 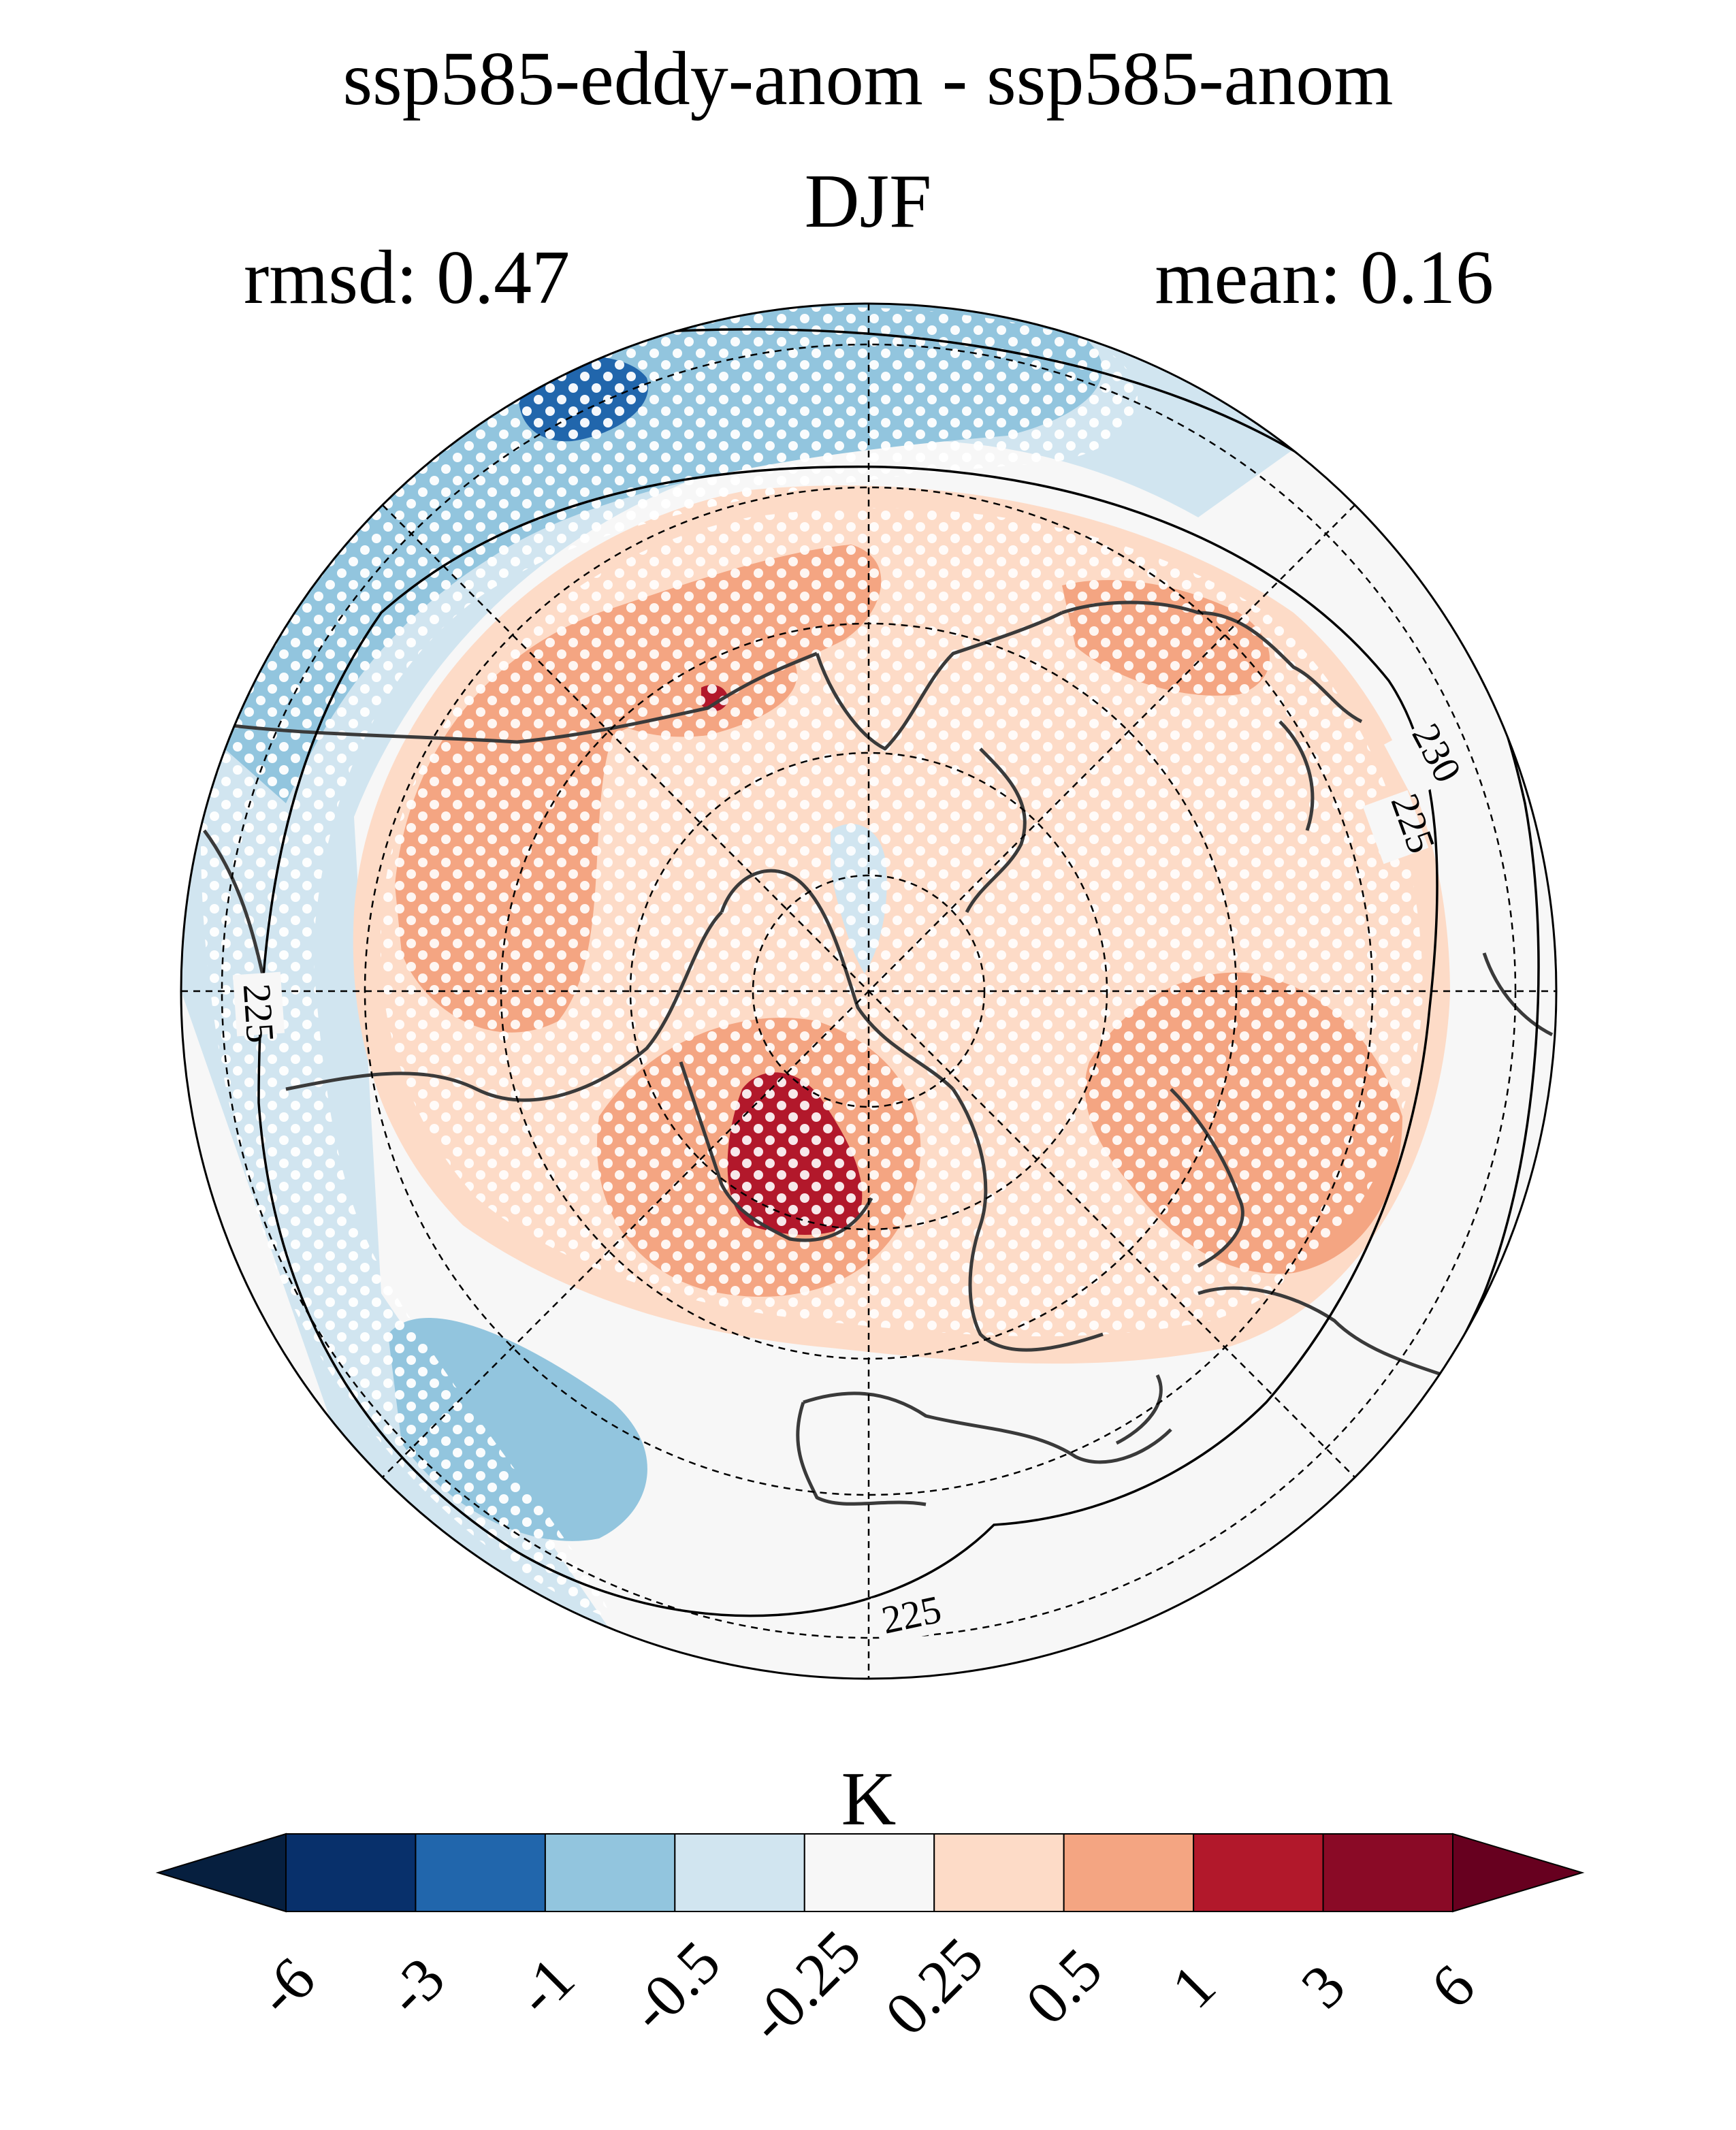 What do you see at coordinates (286, 1987) in the screenshot?
I see `colorbar-tick-label: -6` at bounding box center [286, 1987].